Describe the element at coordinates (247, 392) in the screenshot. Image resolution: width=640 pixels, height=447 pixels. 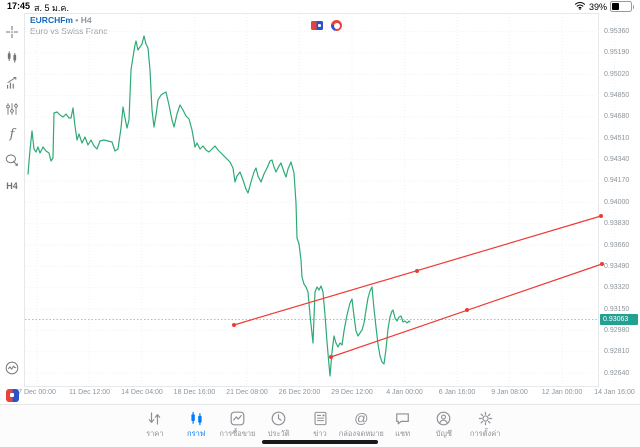
I see `time-axis-label: 21 Dec 08:00` at that location.